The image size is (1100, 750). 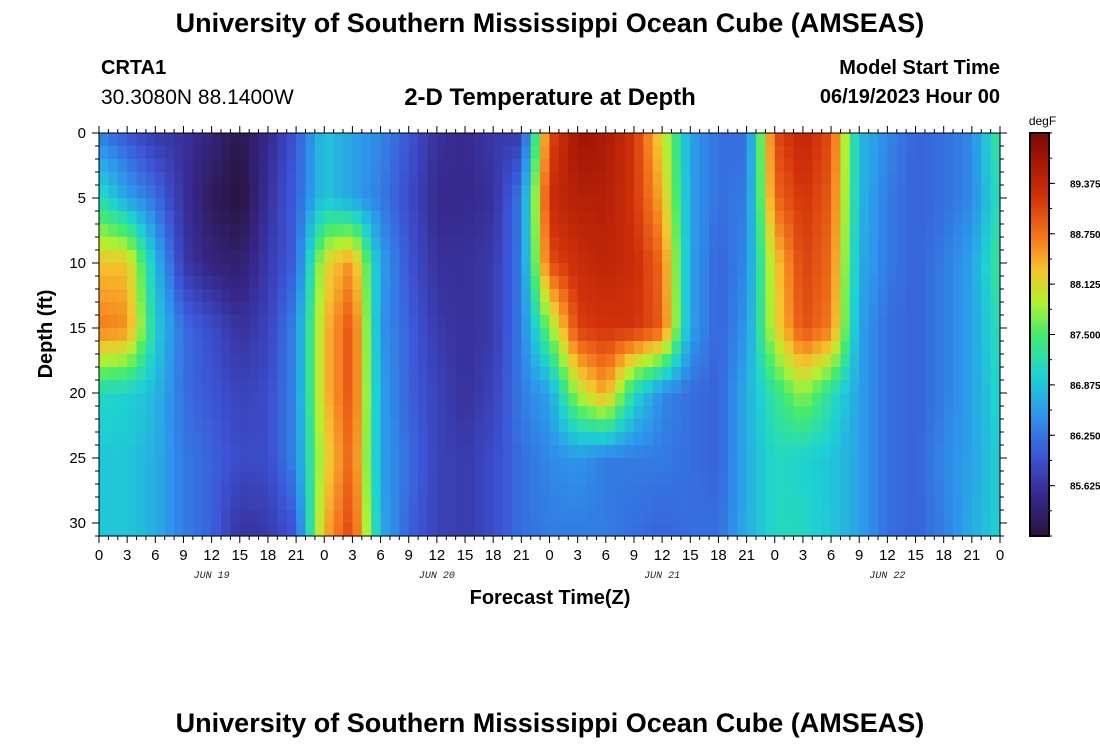 I want to click on colorbar-tick-label: 86.875, so click(x=1085, y=386).